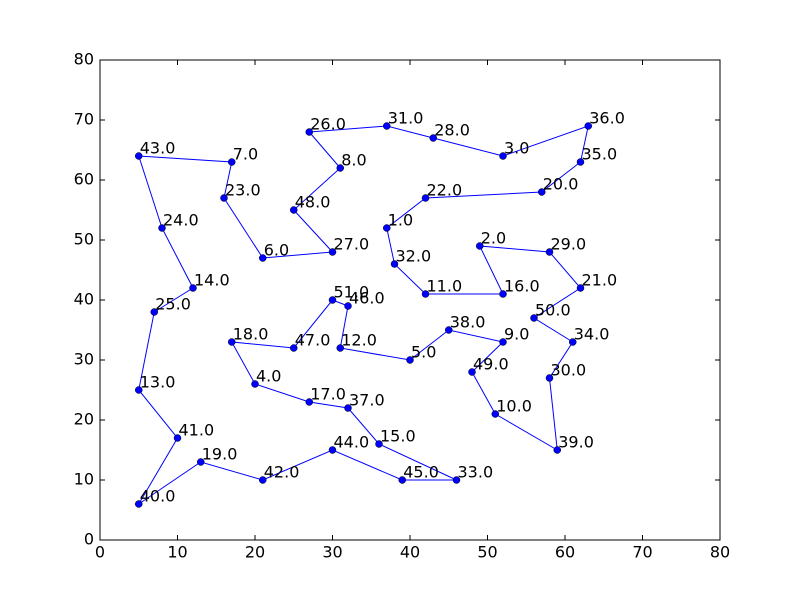  Describe the element at coordinates (452, 130) in the screenshot. I see `point-label: 28.0` at that location.